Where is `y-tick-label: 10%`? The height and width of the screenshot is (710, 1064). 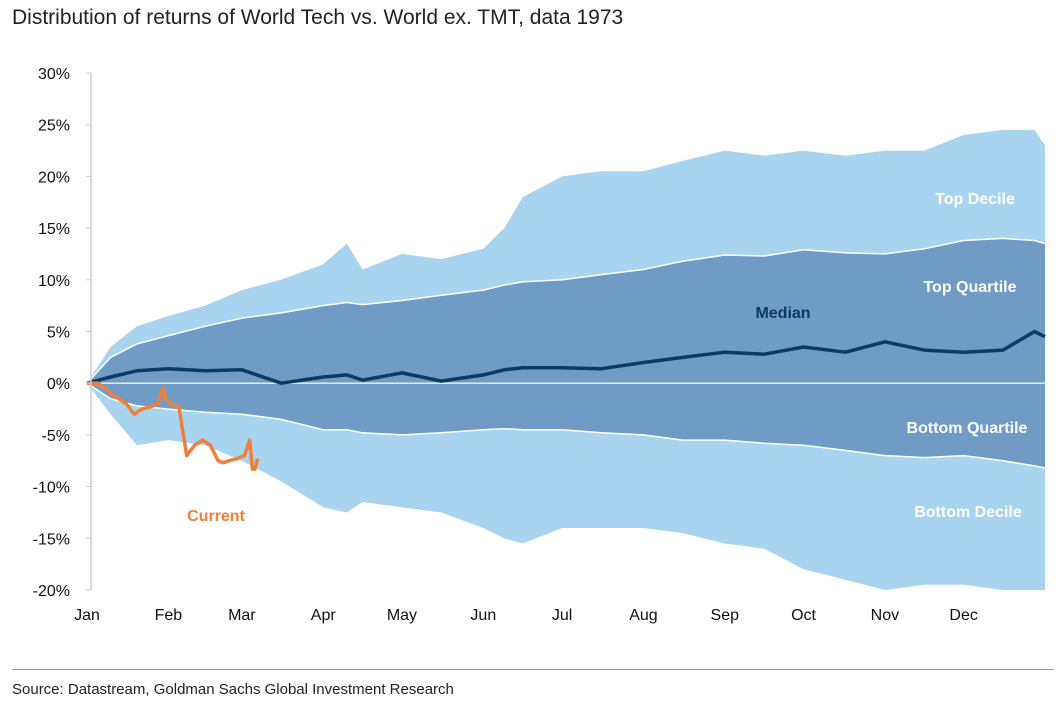 y-tick-label: 10% is located at coordinates (54, 281).